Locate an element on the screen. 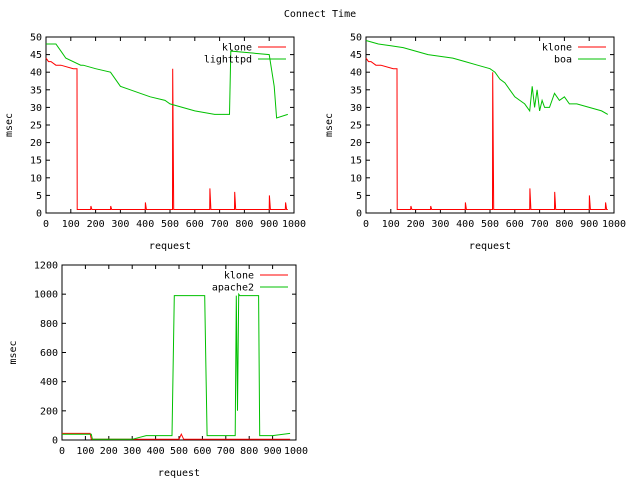 The width and height of the screenshot is (640, 480). series-line-apache2 is located at coordinates (176, 366).